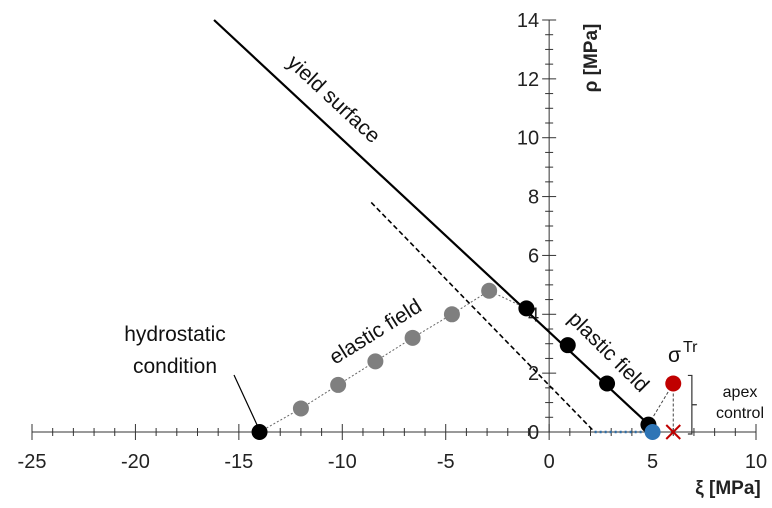  Describe the element at coordinates (246, 400) in the screenshot. I see `hydrostatic-leader-line` at that location.